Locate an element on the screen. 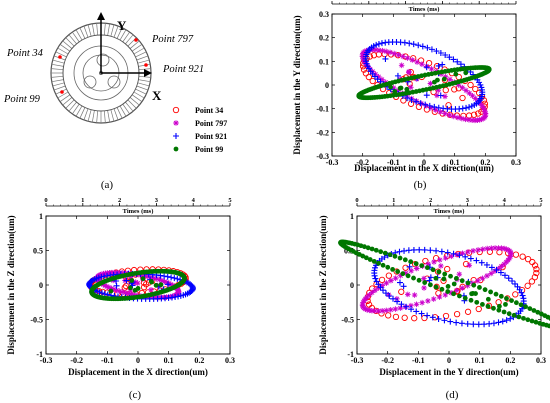 The height and width of the screenshot is (403, 550). y-tick-label: -0.3 is located at coordinates (322, 156).